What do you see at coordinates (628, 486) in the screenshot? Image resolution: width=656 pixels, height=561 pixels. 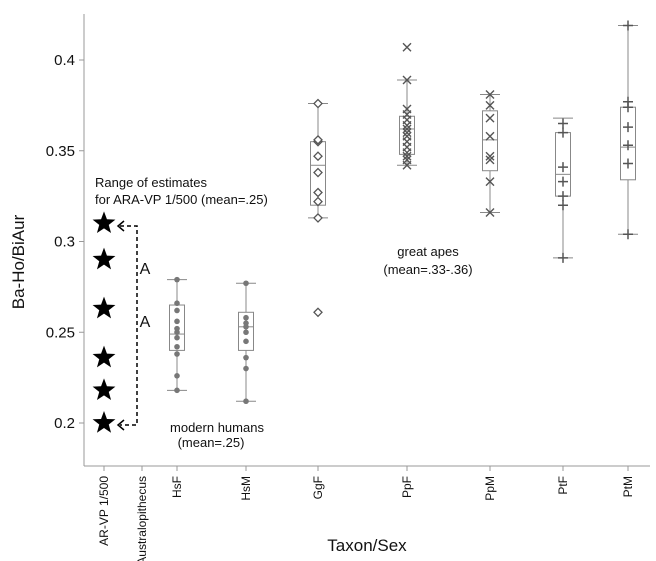 I see `x-tick-label: PtM` at bounding box center [628, 486].